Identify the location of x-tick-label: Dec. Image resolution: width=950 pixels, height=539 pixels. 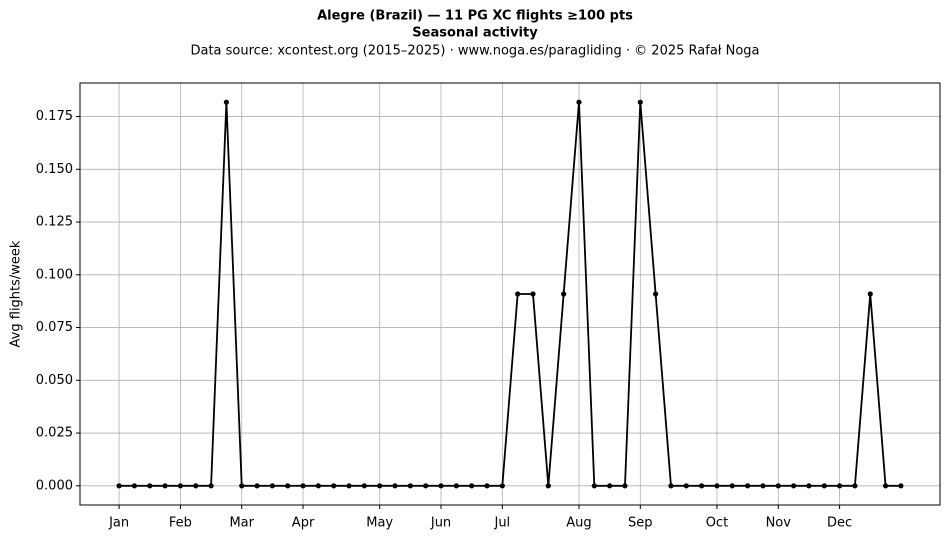
(839, 523).